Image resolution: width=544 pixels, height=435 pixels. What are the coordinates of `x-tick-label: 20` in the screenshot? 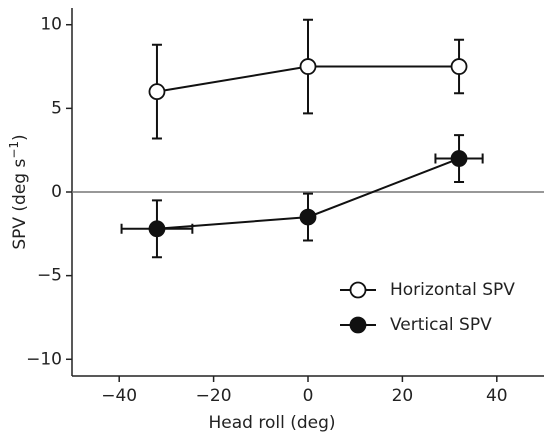 It's located at (403, 396).